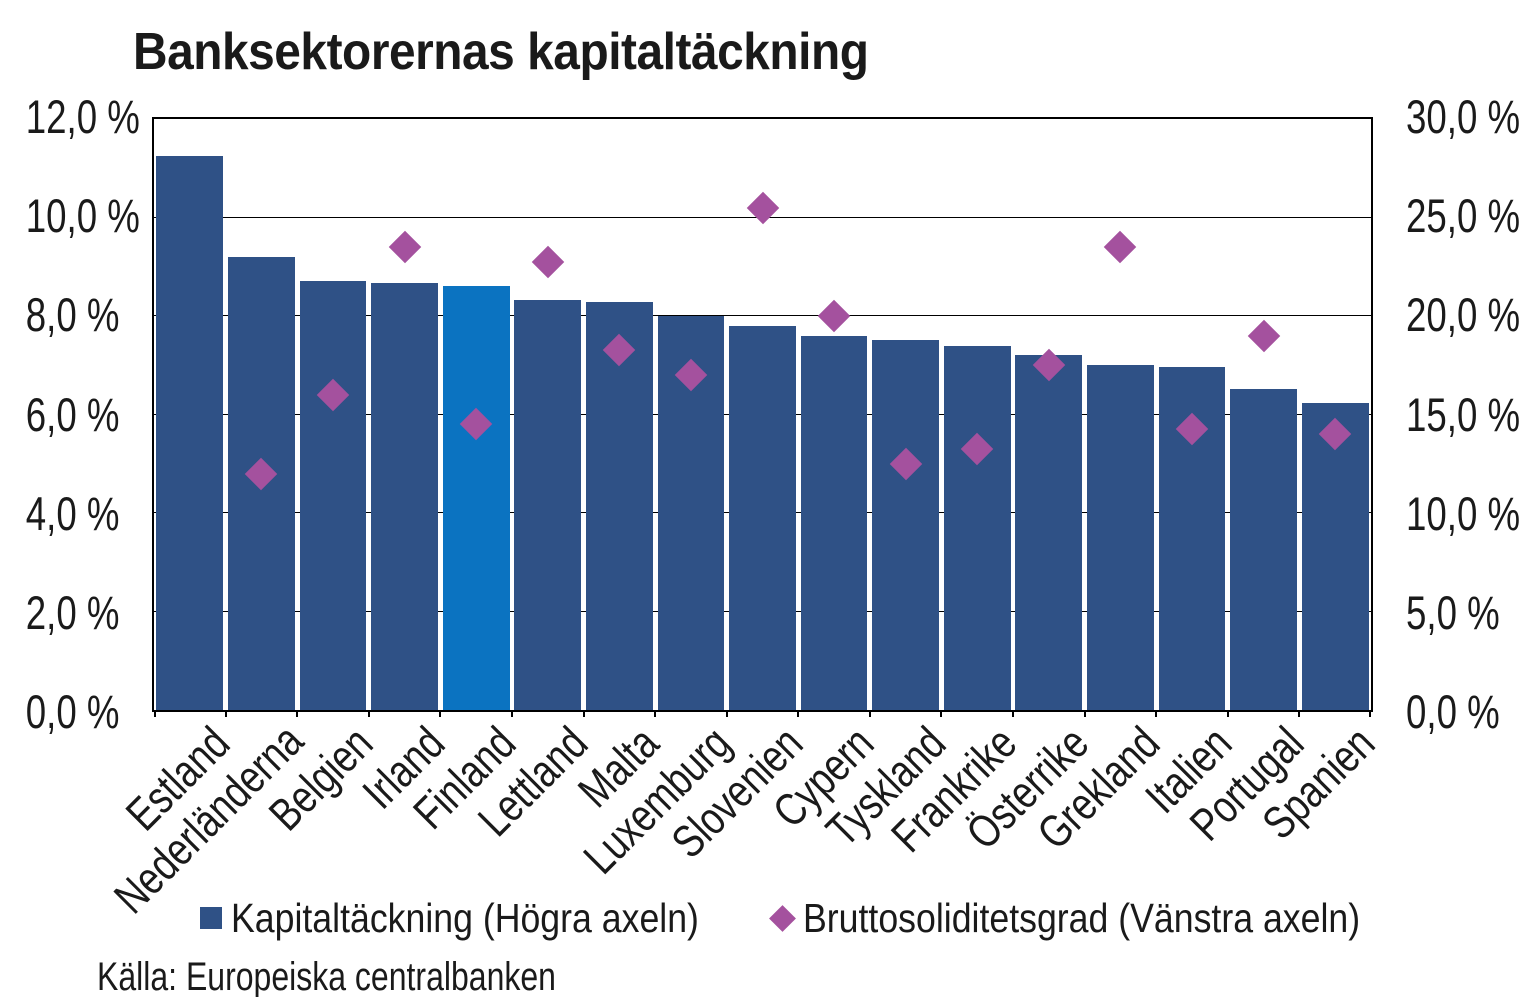  Describe the element at coordinates (1120, 247) in the screenshot. I see `diamond-marker-grekland` at that location.